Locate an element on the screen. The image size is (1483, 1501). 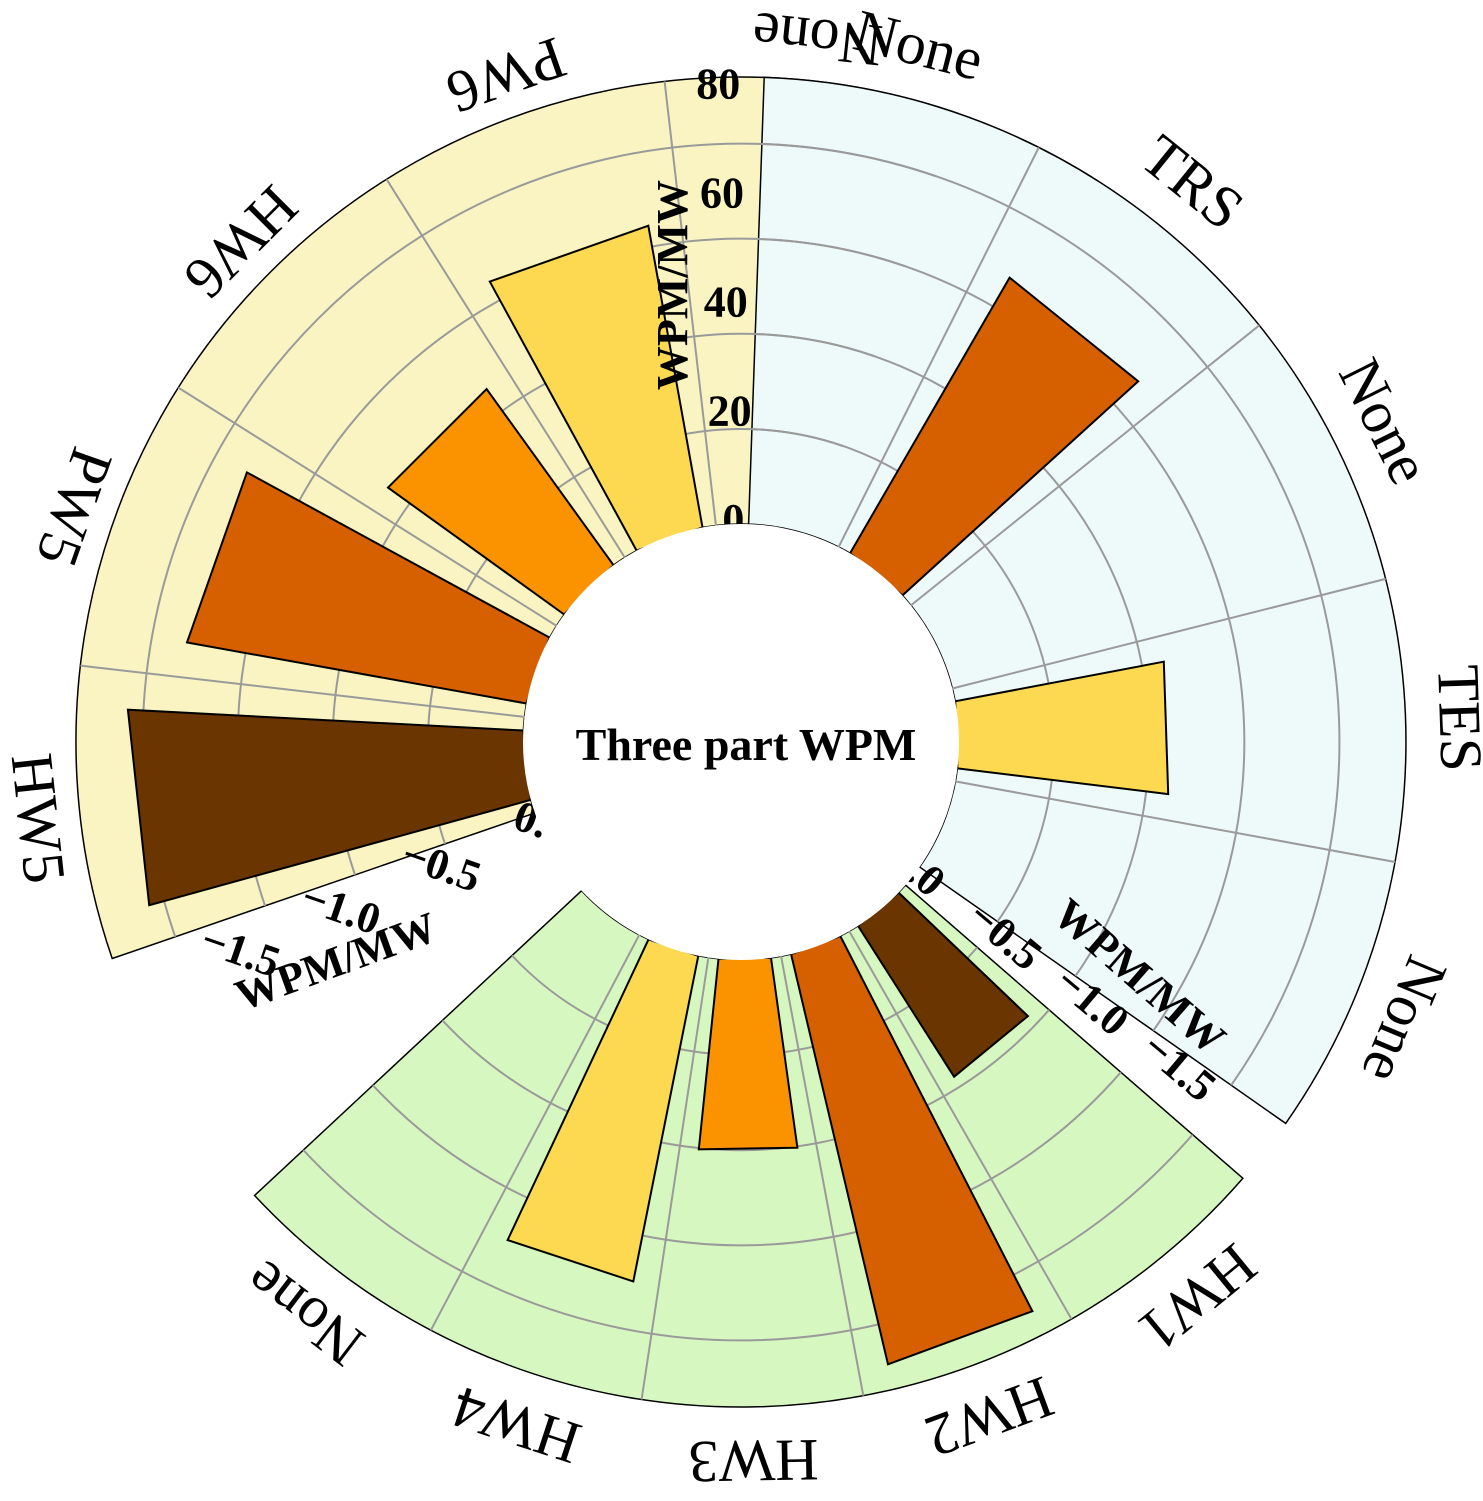
axis-tick-label: −0.5 is located at coordinates (442, 865).